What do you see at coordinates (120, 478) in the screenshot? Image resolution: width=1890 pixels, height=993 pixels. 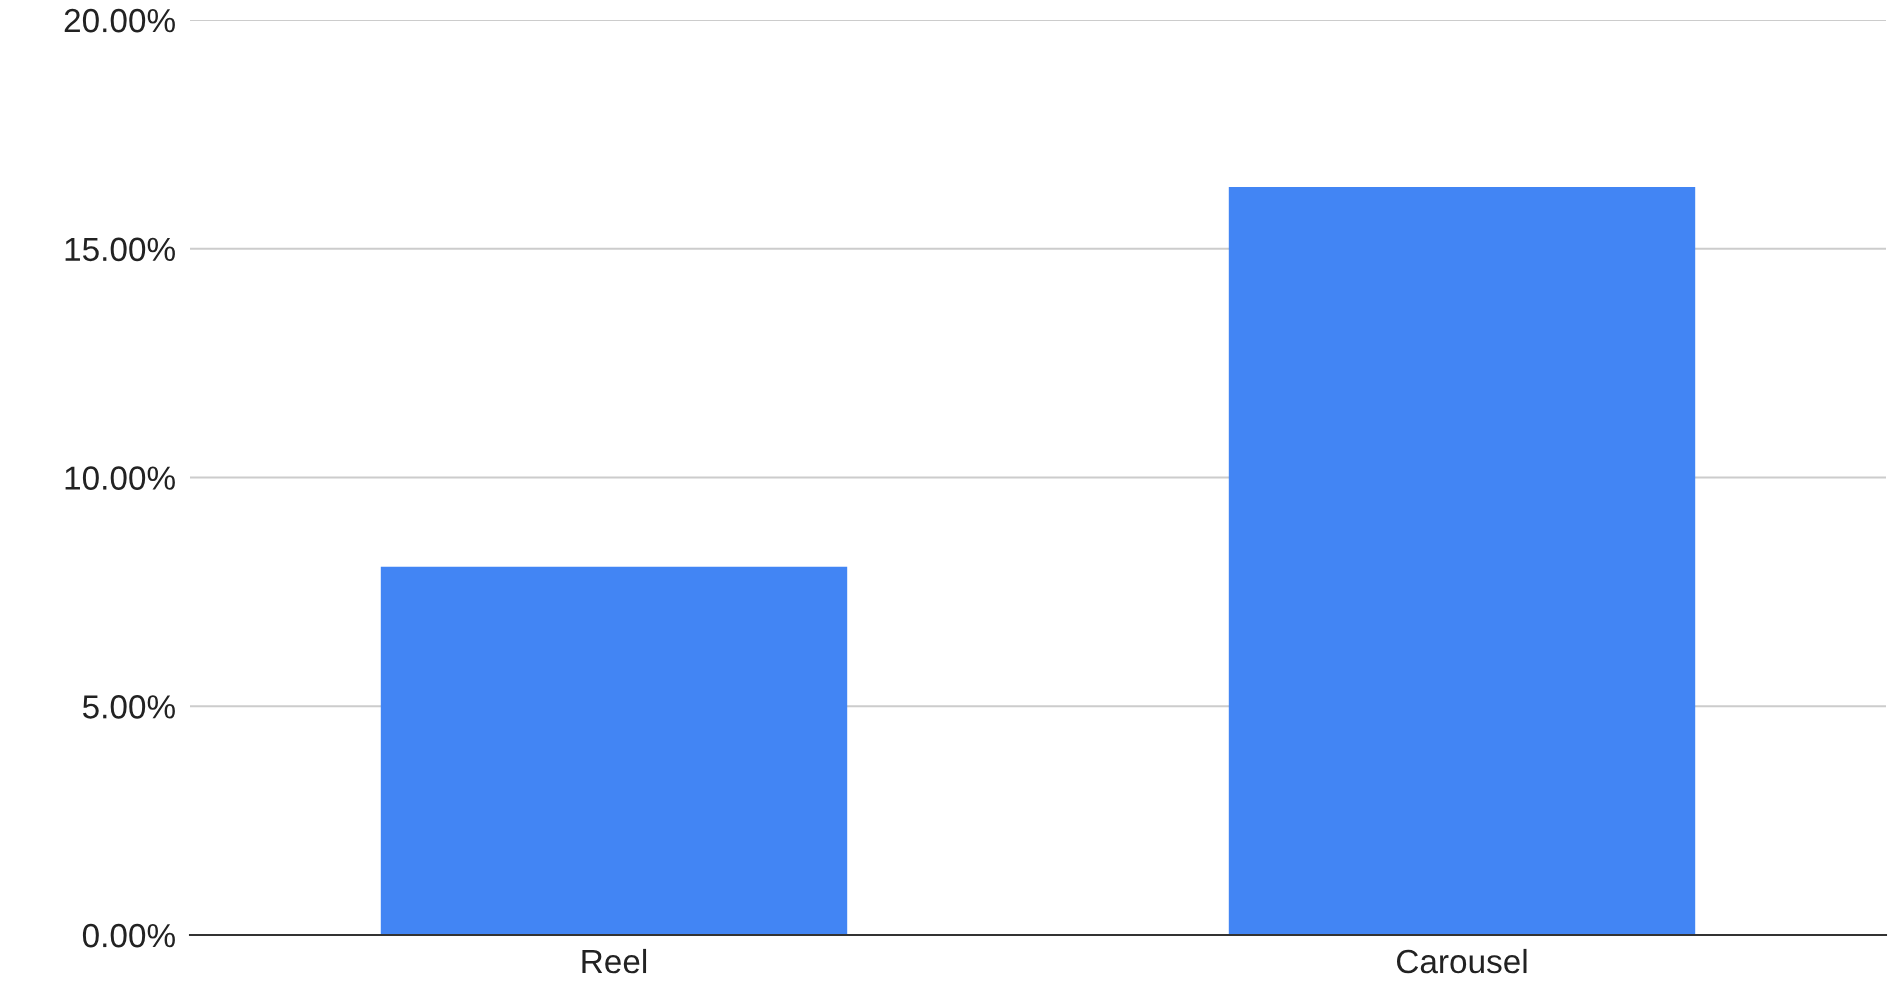 I see `y-tick-label: 10.00%` at bounding box center [120, 478].